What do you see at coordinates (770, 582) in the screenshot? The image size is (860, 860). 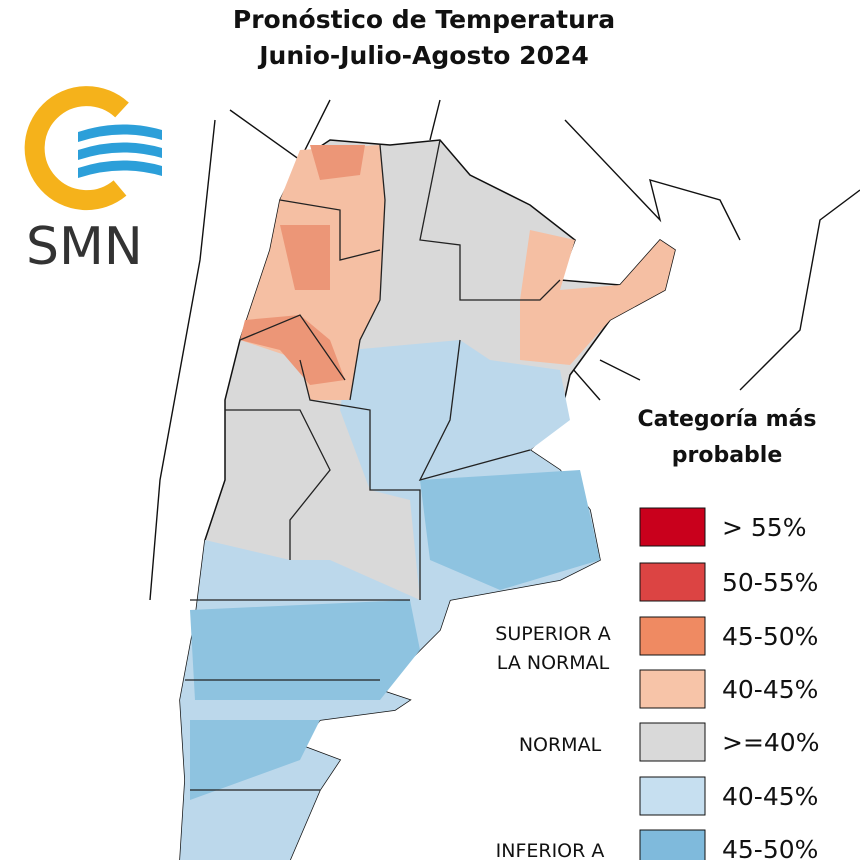 I see `legend-label: 50-55%` at bounding box center [770, 582].